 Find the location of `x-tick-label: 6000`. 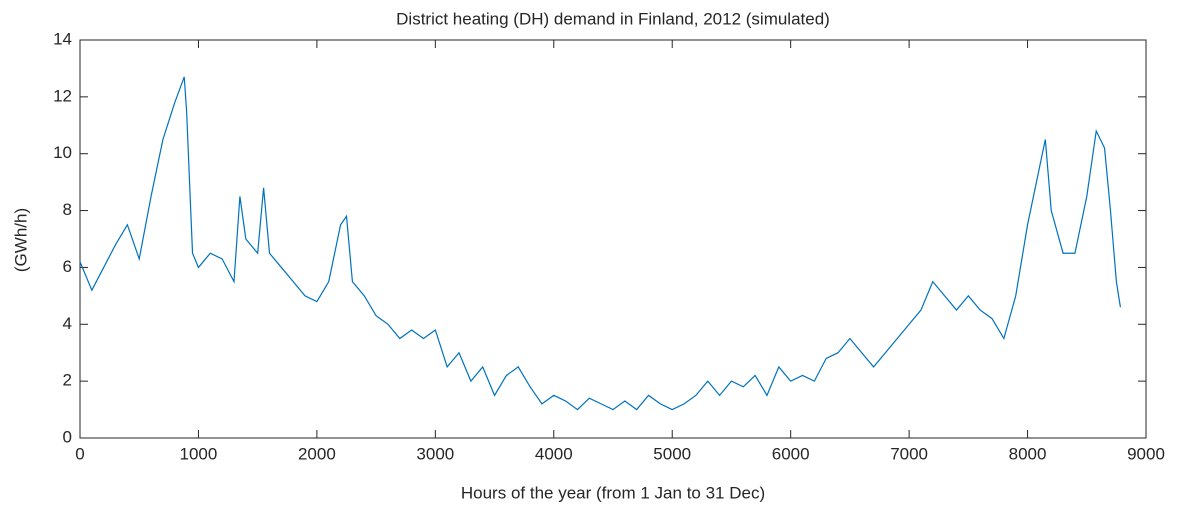

x-tick-label: 6000 is located at coordinates (791, 453).